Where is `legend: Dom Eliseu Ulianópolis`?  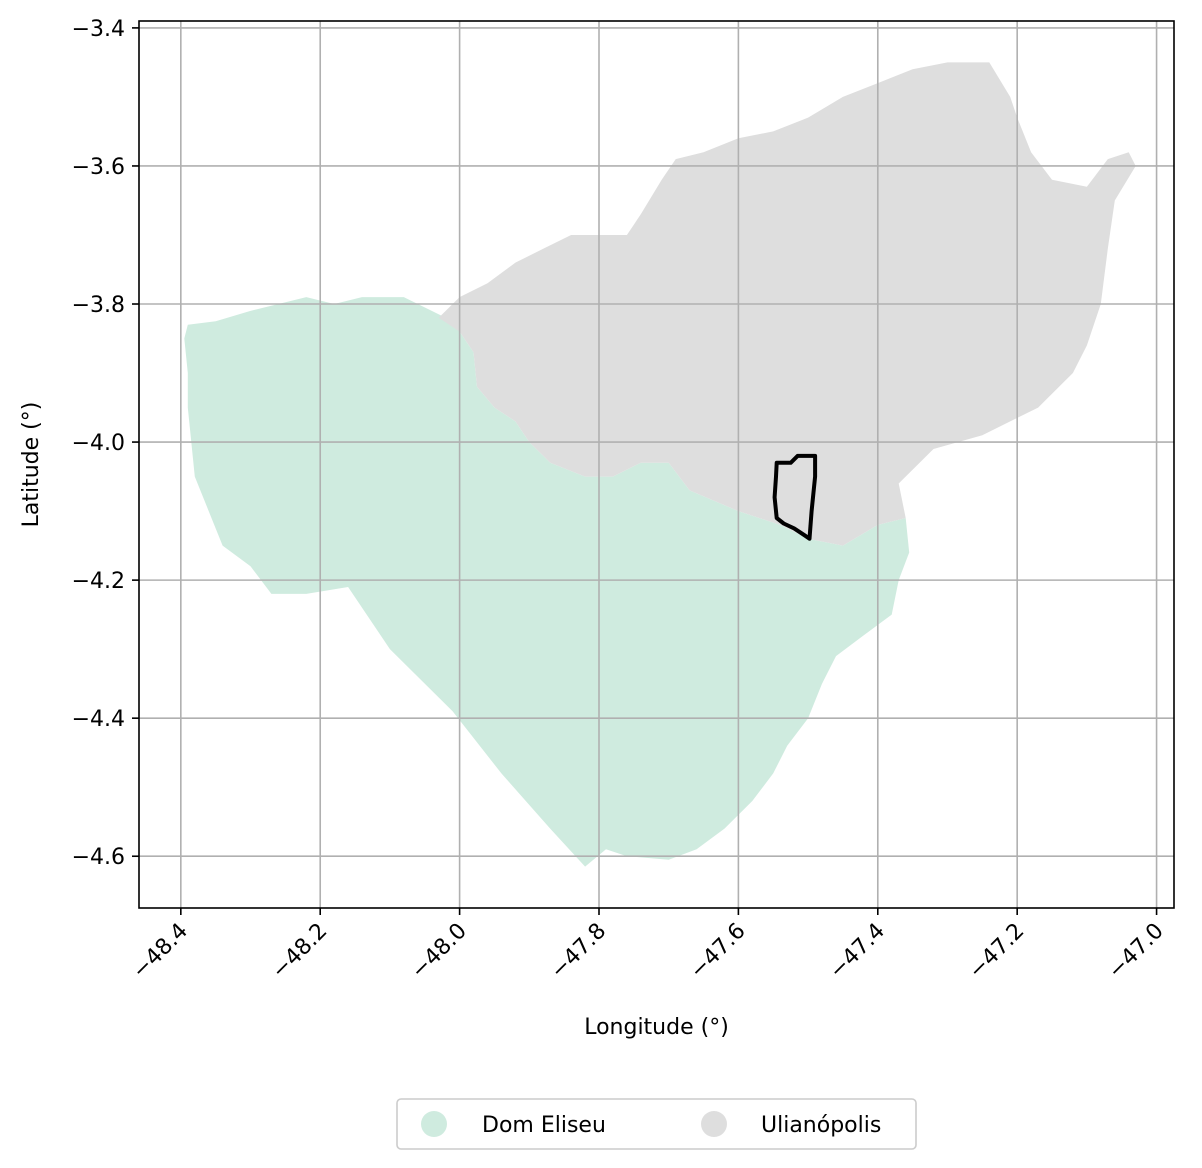 legend: Dom Eliseu Ulianópolis is located at coordinates (656, 1124).